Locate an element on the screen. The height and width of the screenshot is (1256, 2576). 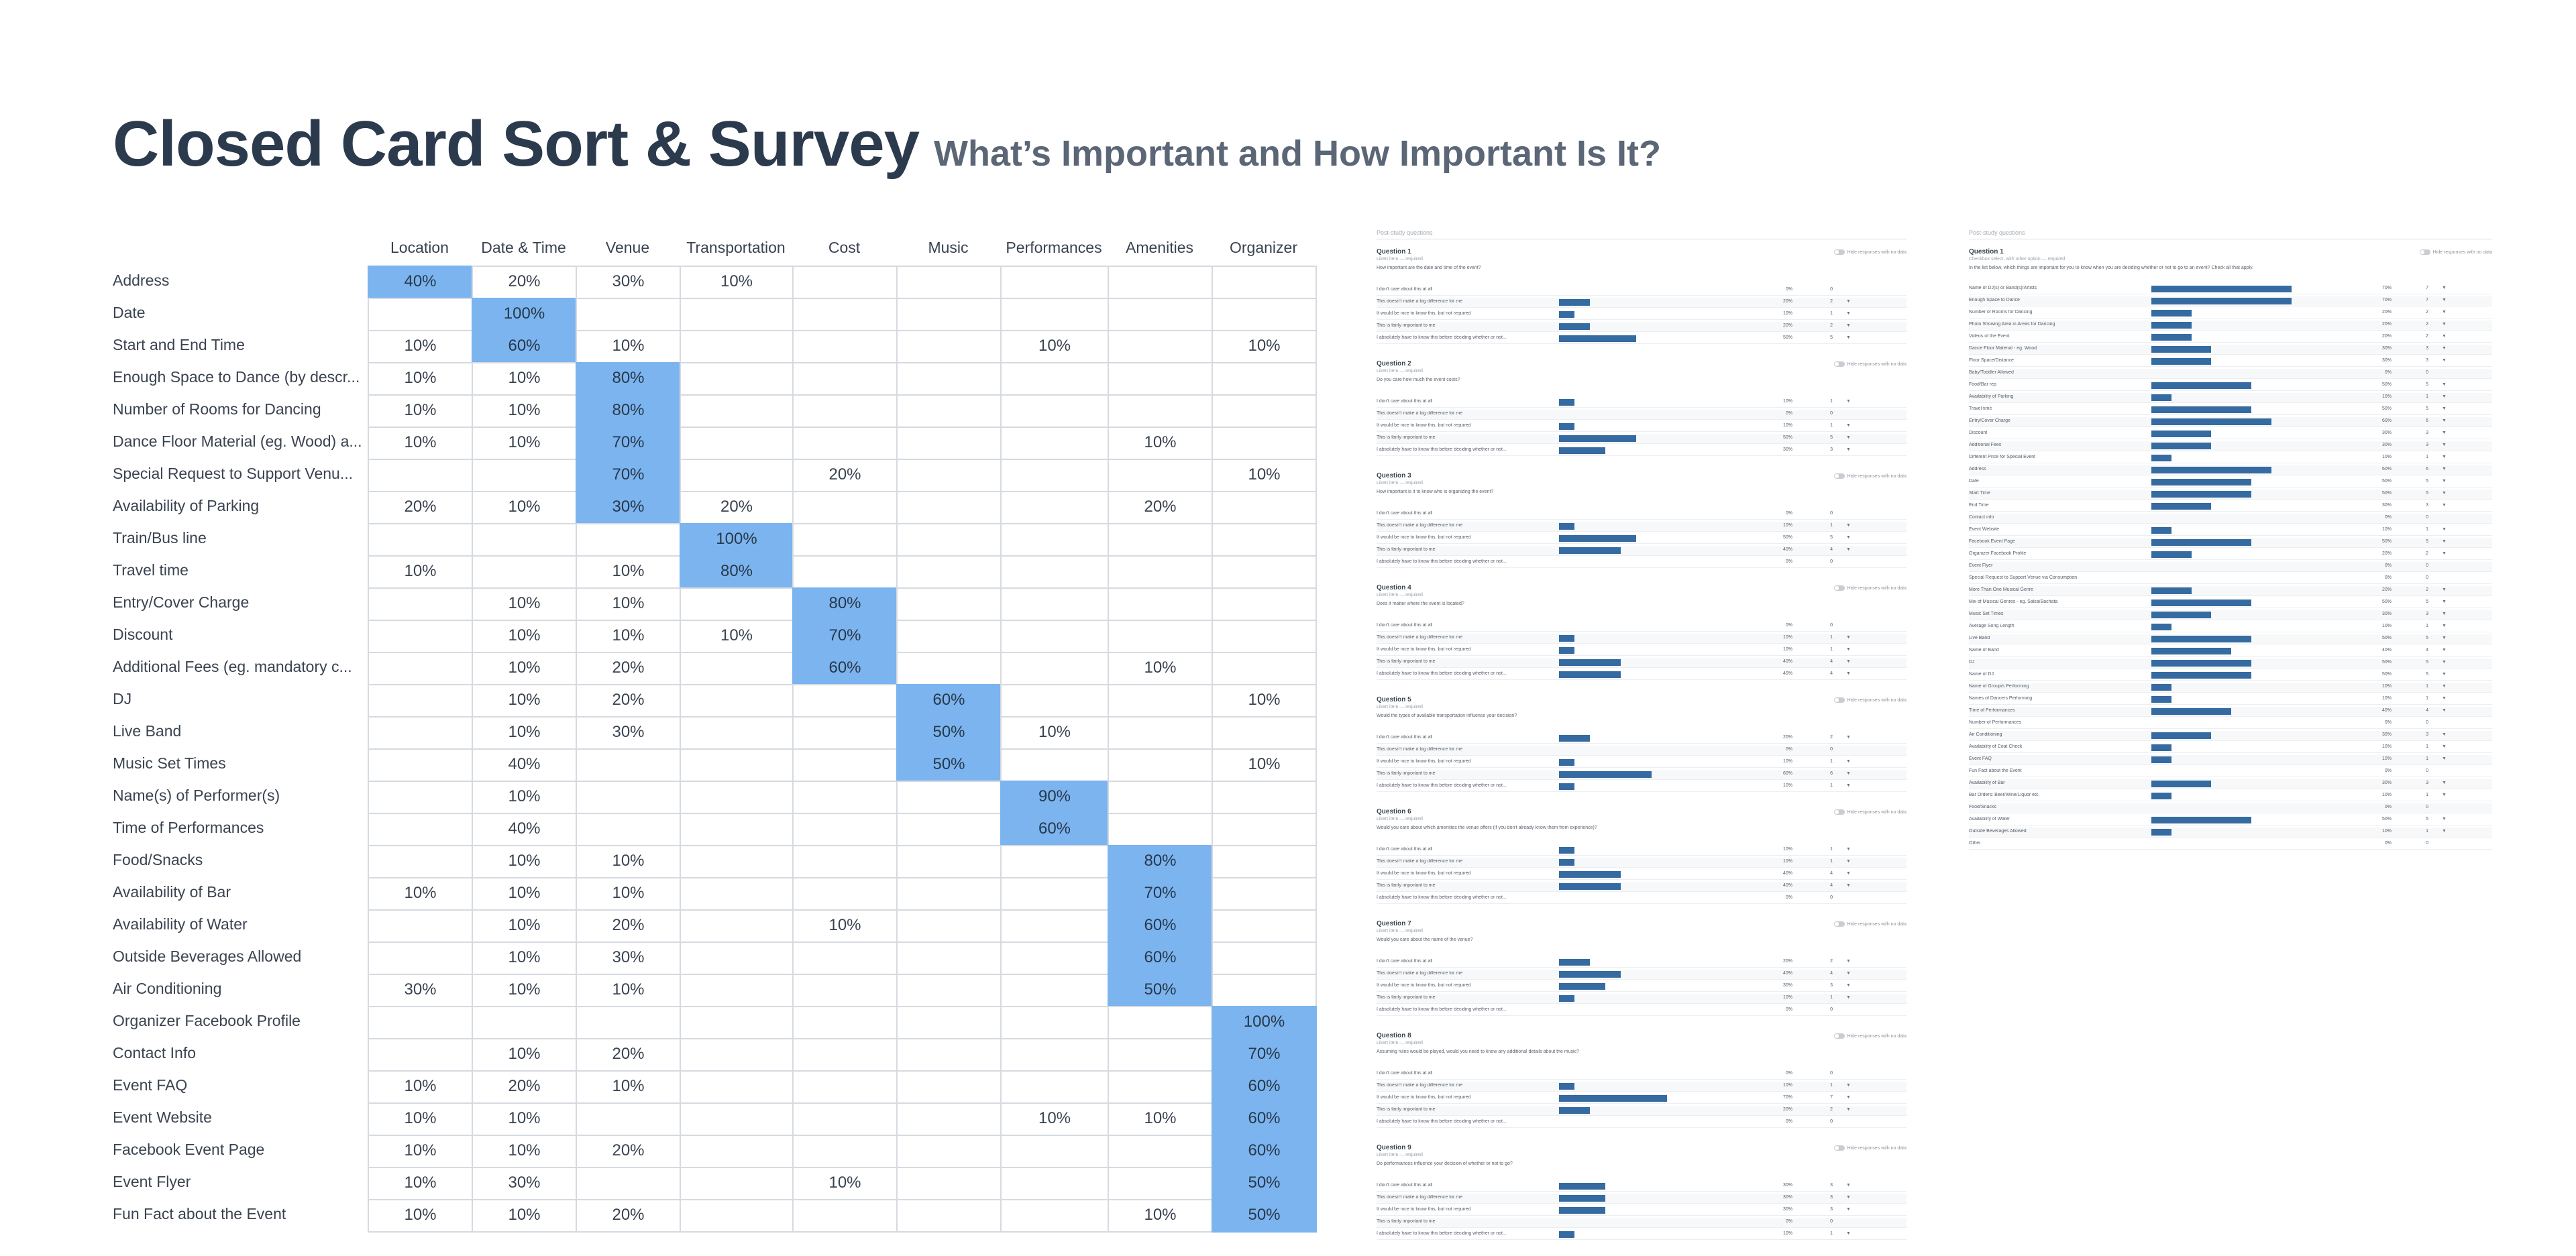
matrix-cell: 10% is located at coordinates (524, 733).